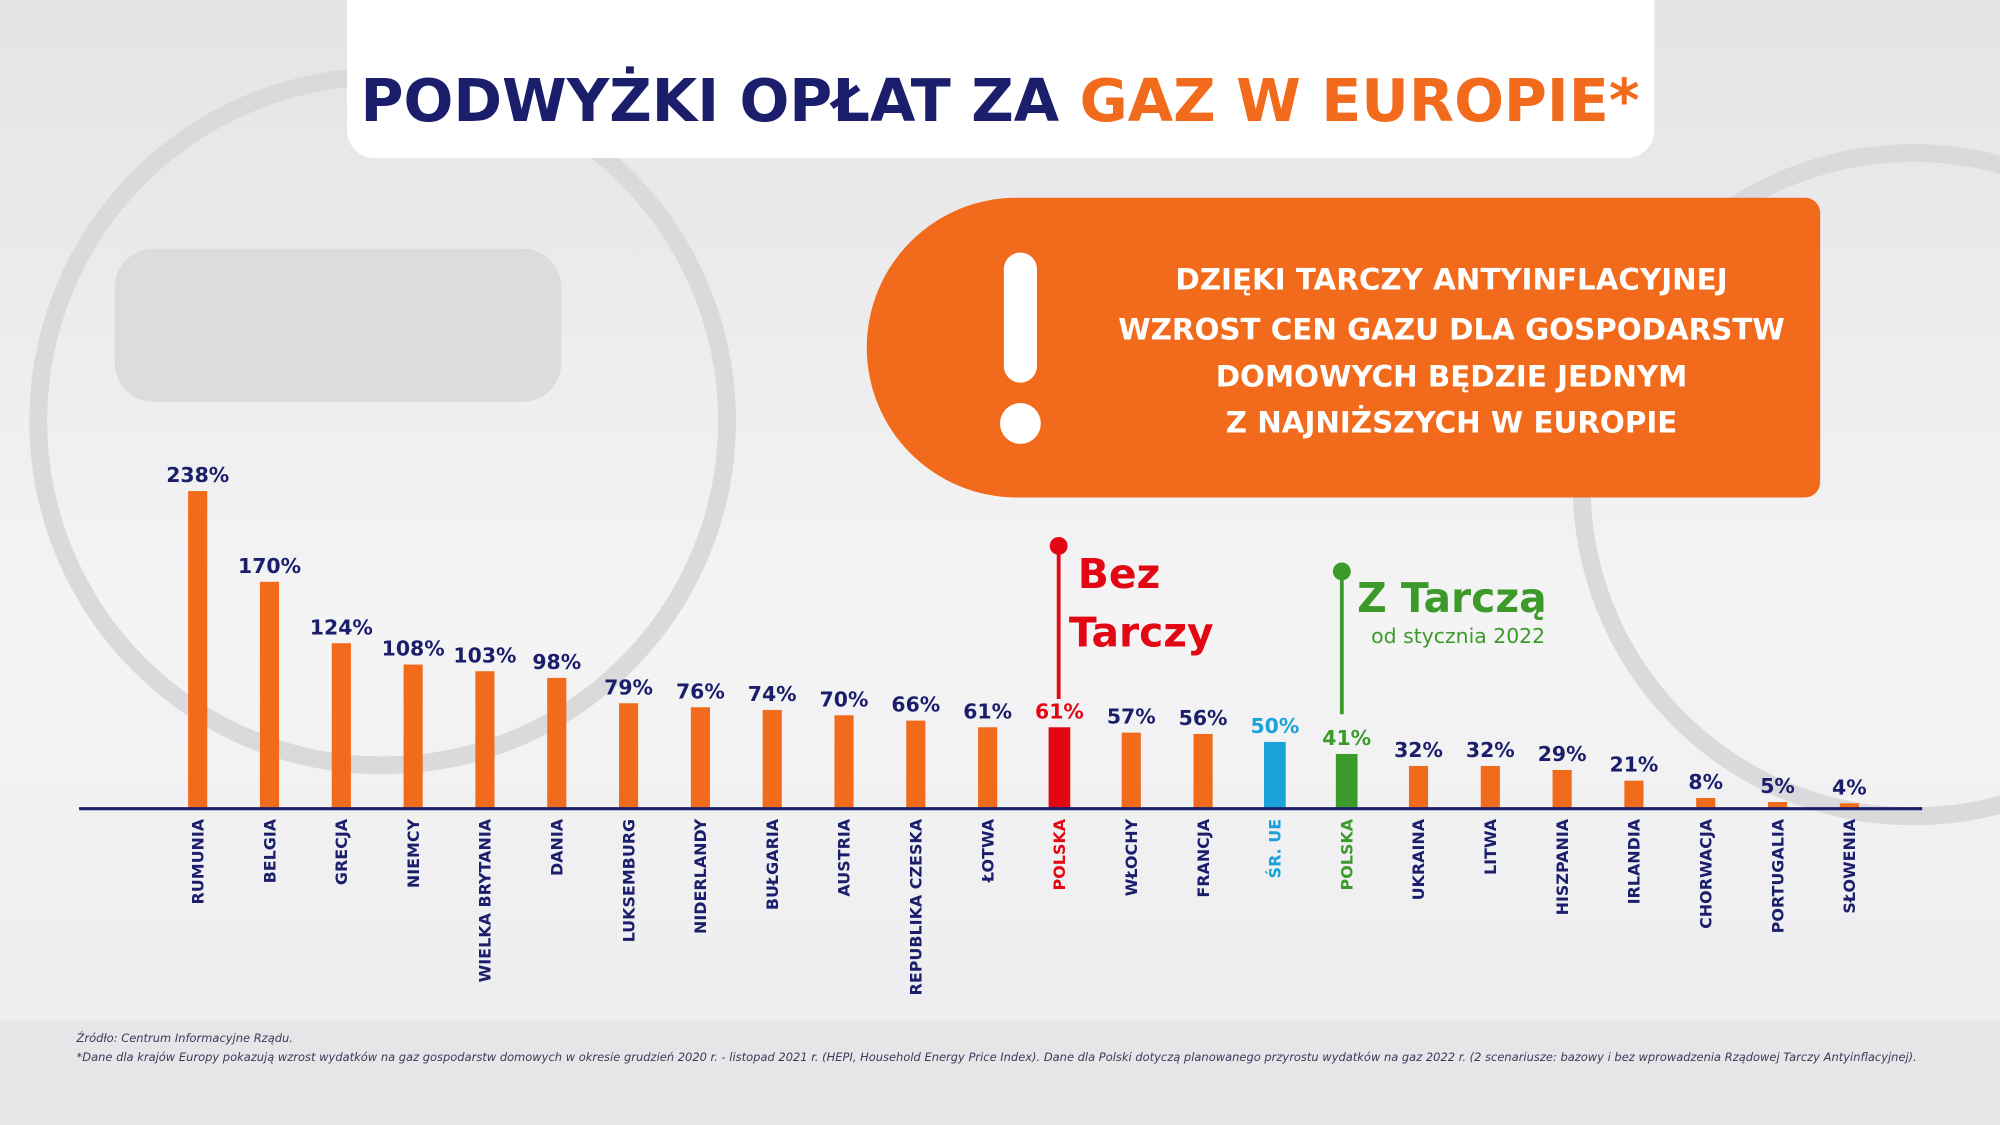 This screenshot has width=2000, height=1125. I want to click on value-label: 124%, so click(341, 627).